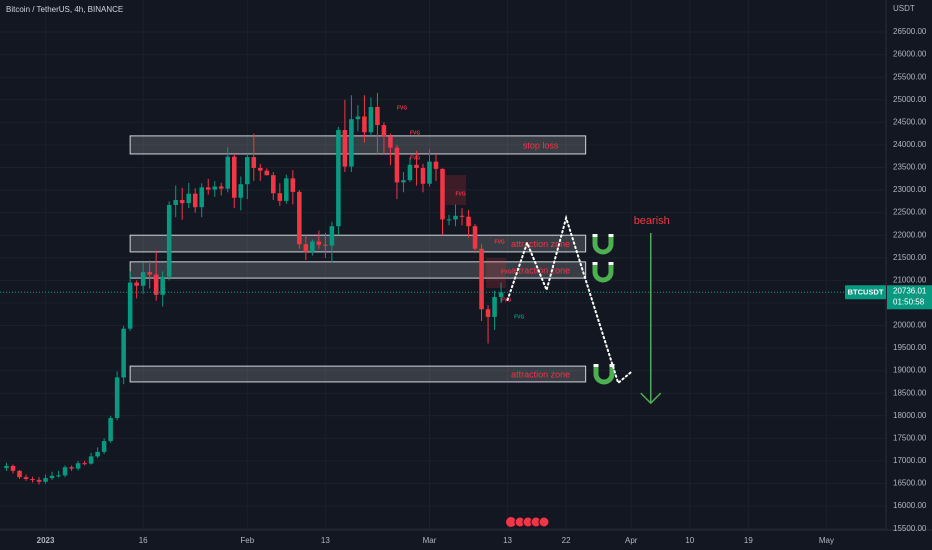 The image size is (932, 550). Describe the element at coordinates (910, 460) in the screenshot. I see `y-tick-label: 17000.00` at that location.